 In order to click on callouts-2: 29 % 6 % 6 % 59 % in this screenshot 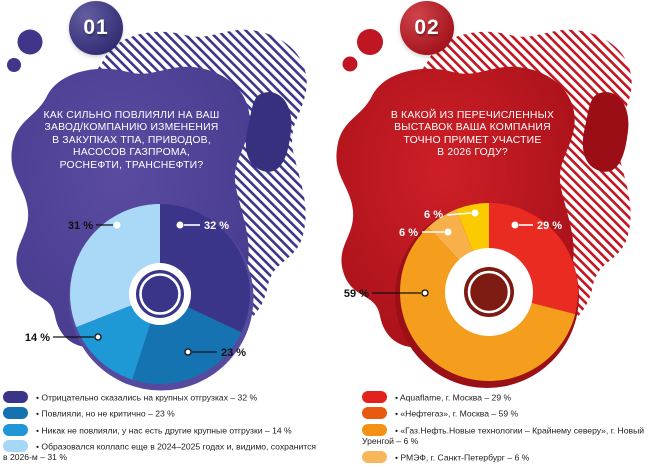, I will do `click(453, 254)`.